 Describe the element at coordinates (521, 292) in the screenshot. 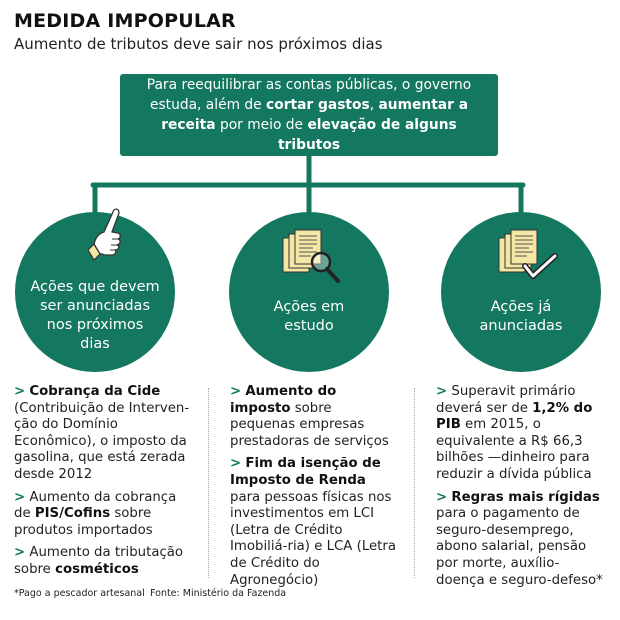

I see `circle-announced` at that location.